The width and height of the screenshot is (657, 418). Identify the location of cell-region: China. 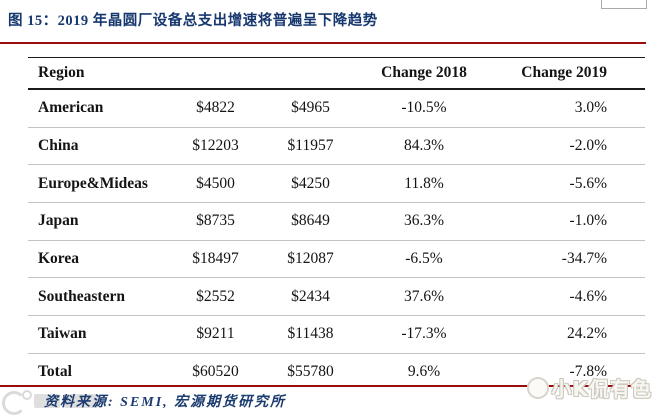
(58, 146).